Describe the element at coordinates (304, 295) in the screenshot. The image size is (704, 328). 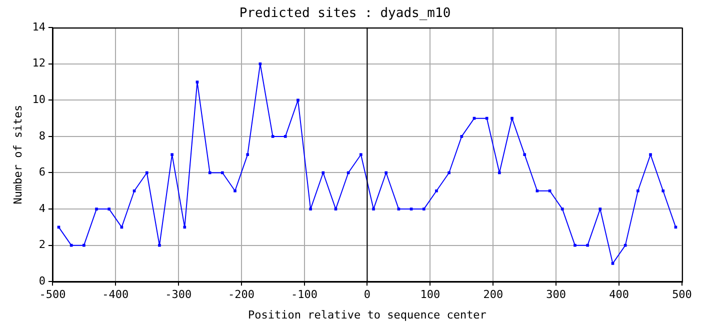
I see `x-tick-label: -100` at that location.